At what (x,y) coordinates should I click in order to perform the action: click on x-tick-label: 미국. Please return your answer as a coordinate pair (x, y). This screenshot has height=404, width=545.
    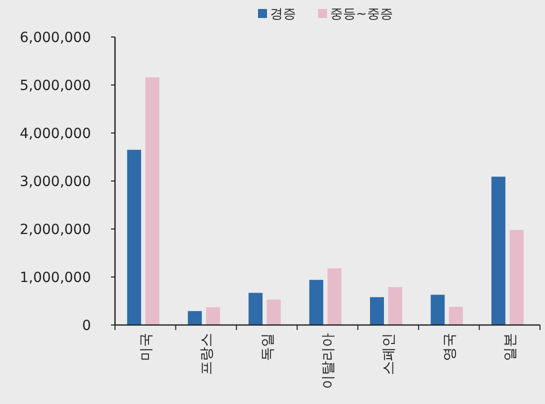
    Looking at the image, I should click on (146, 347).